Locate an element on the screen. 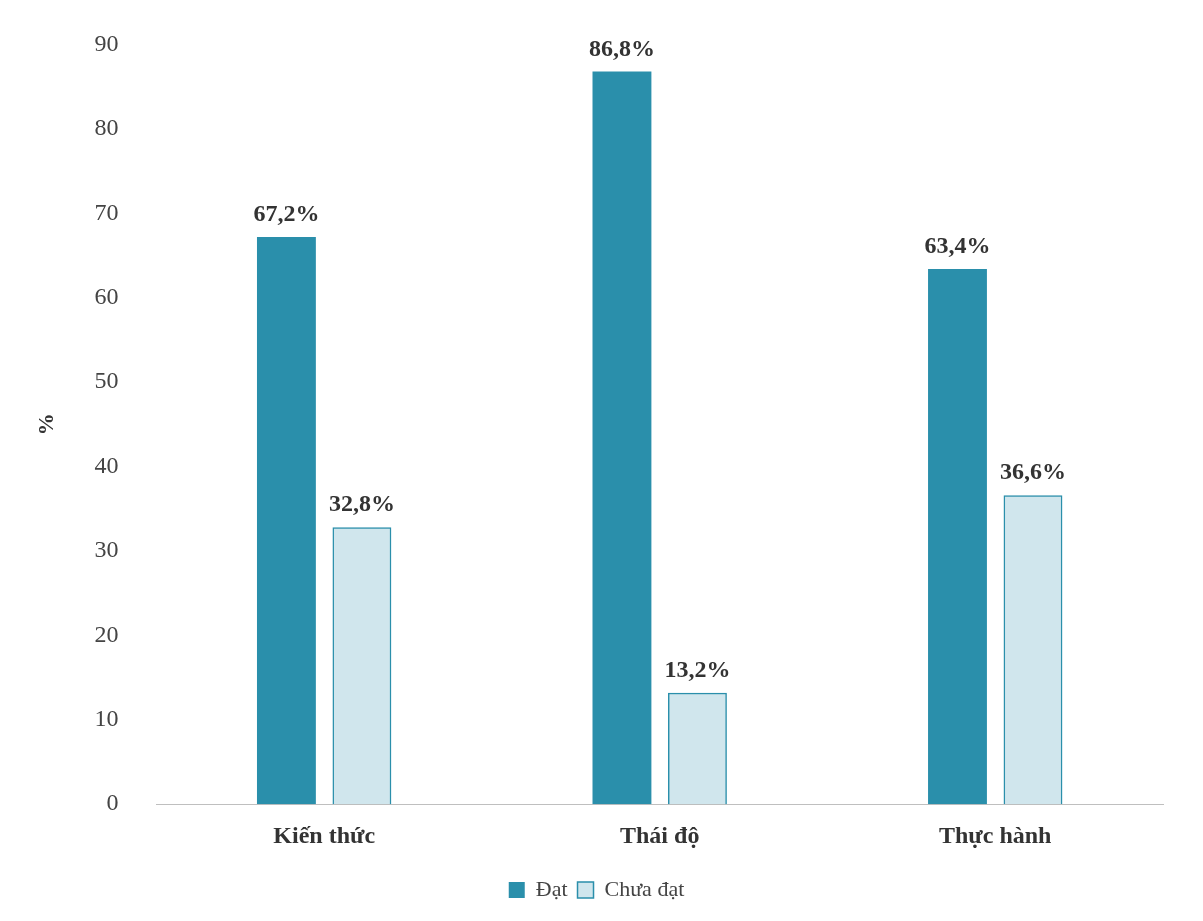 This screenshot has width=1203, height=921. y-tick-label: 10 is located at coordinates (106, 718).